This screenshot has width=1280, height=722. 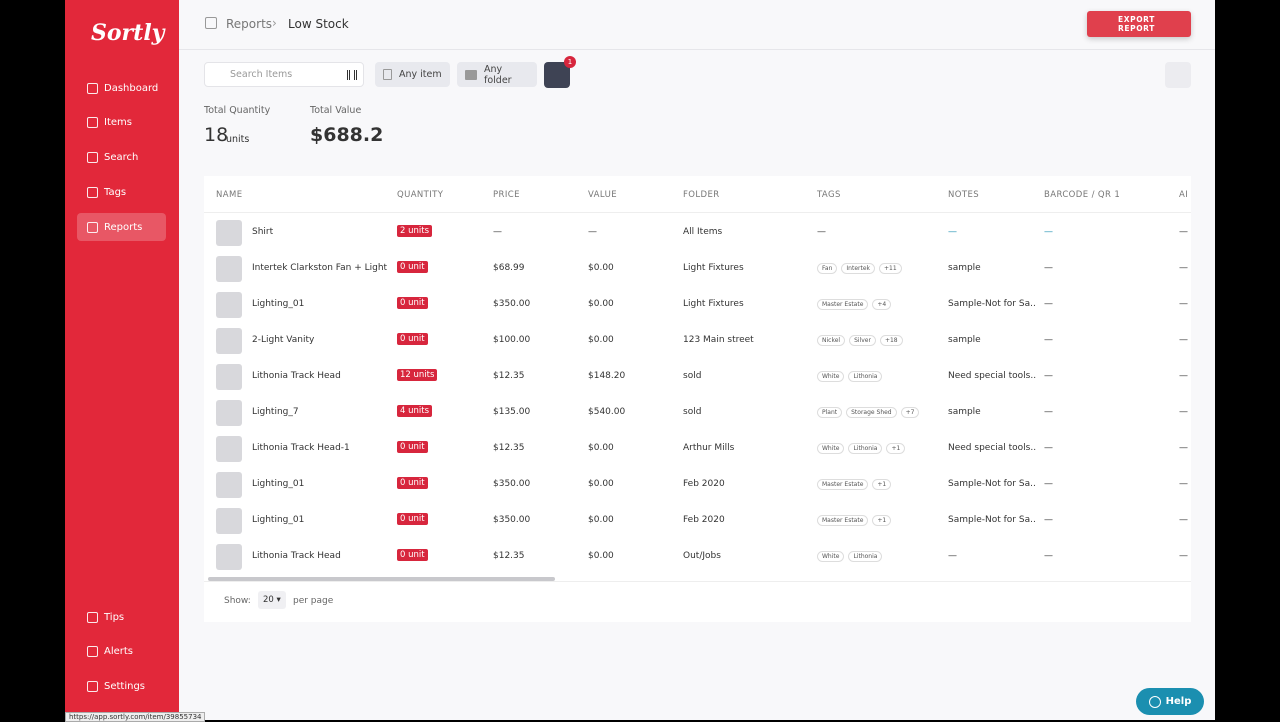 What do you see at coordinates (1183, 412) in the screenshot?
I see `extra: —` at bounding box center [1183, 412].